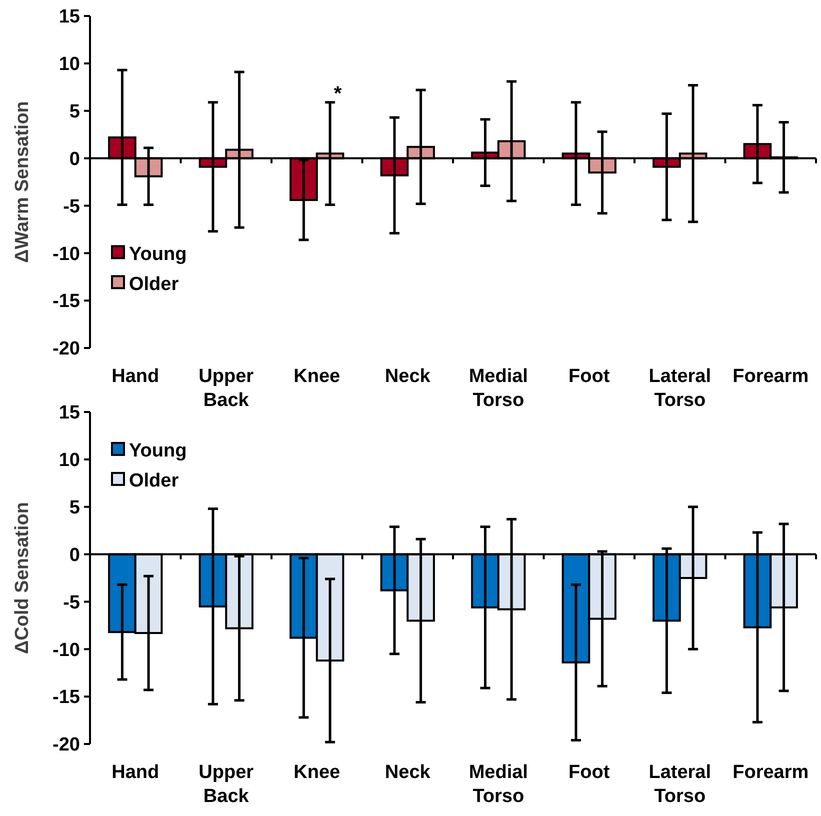  I want to click on y-axis-title: ΔWarm Sensation, so click(22, 182).